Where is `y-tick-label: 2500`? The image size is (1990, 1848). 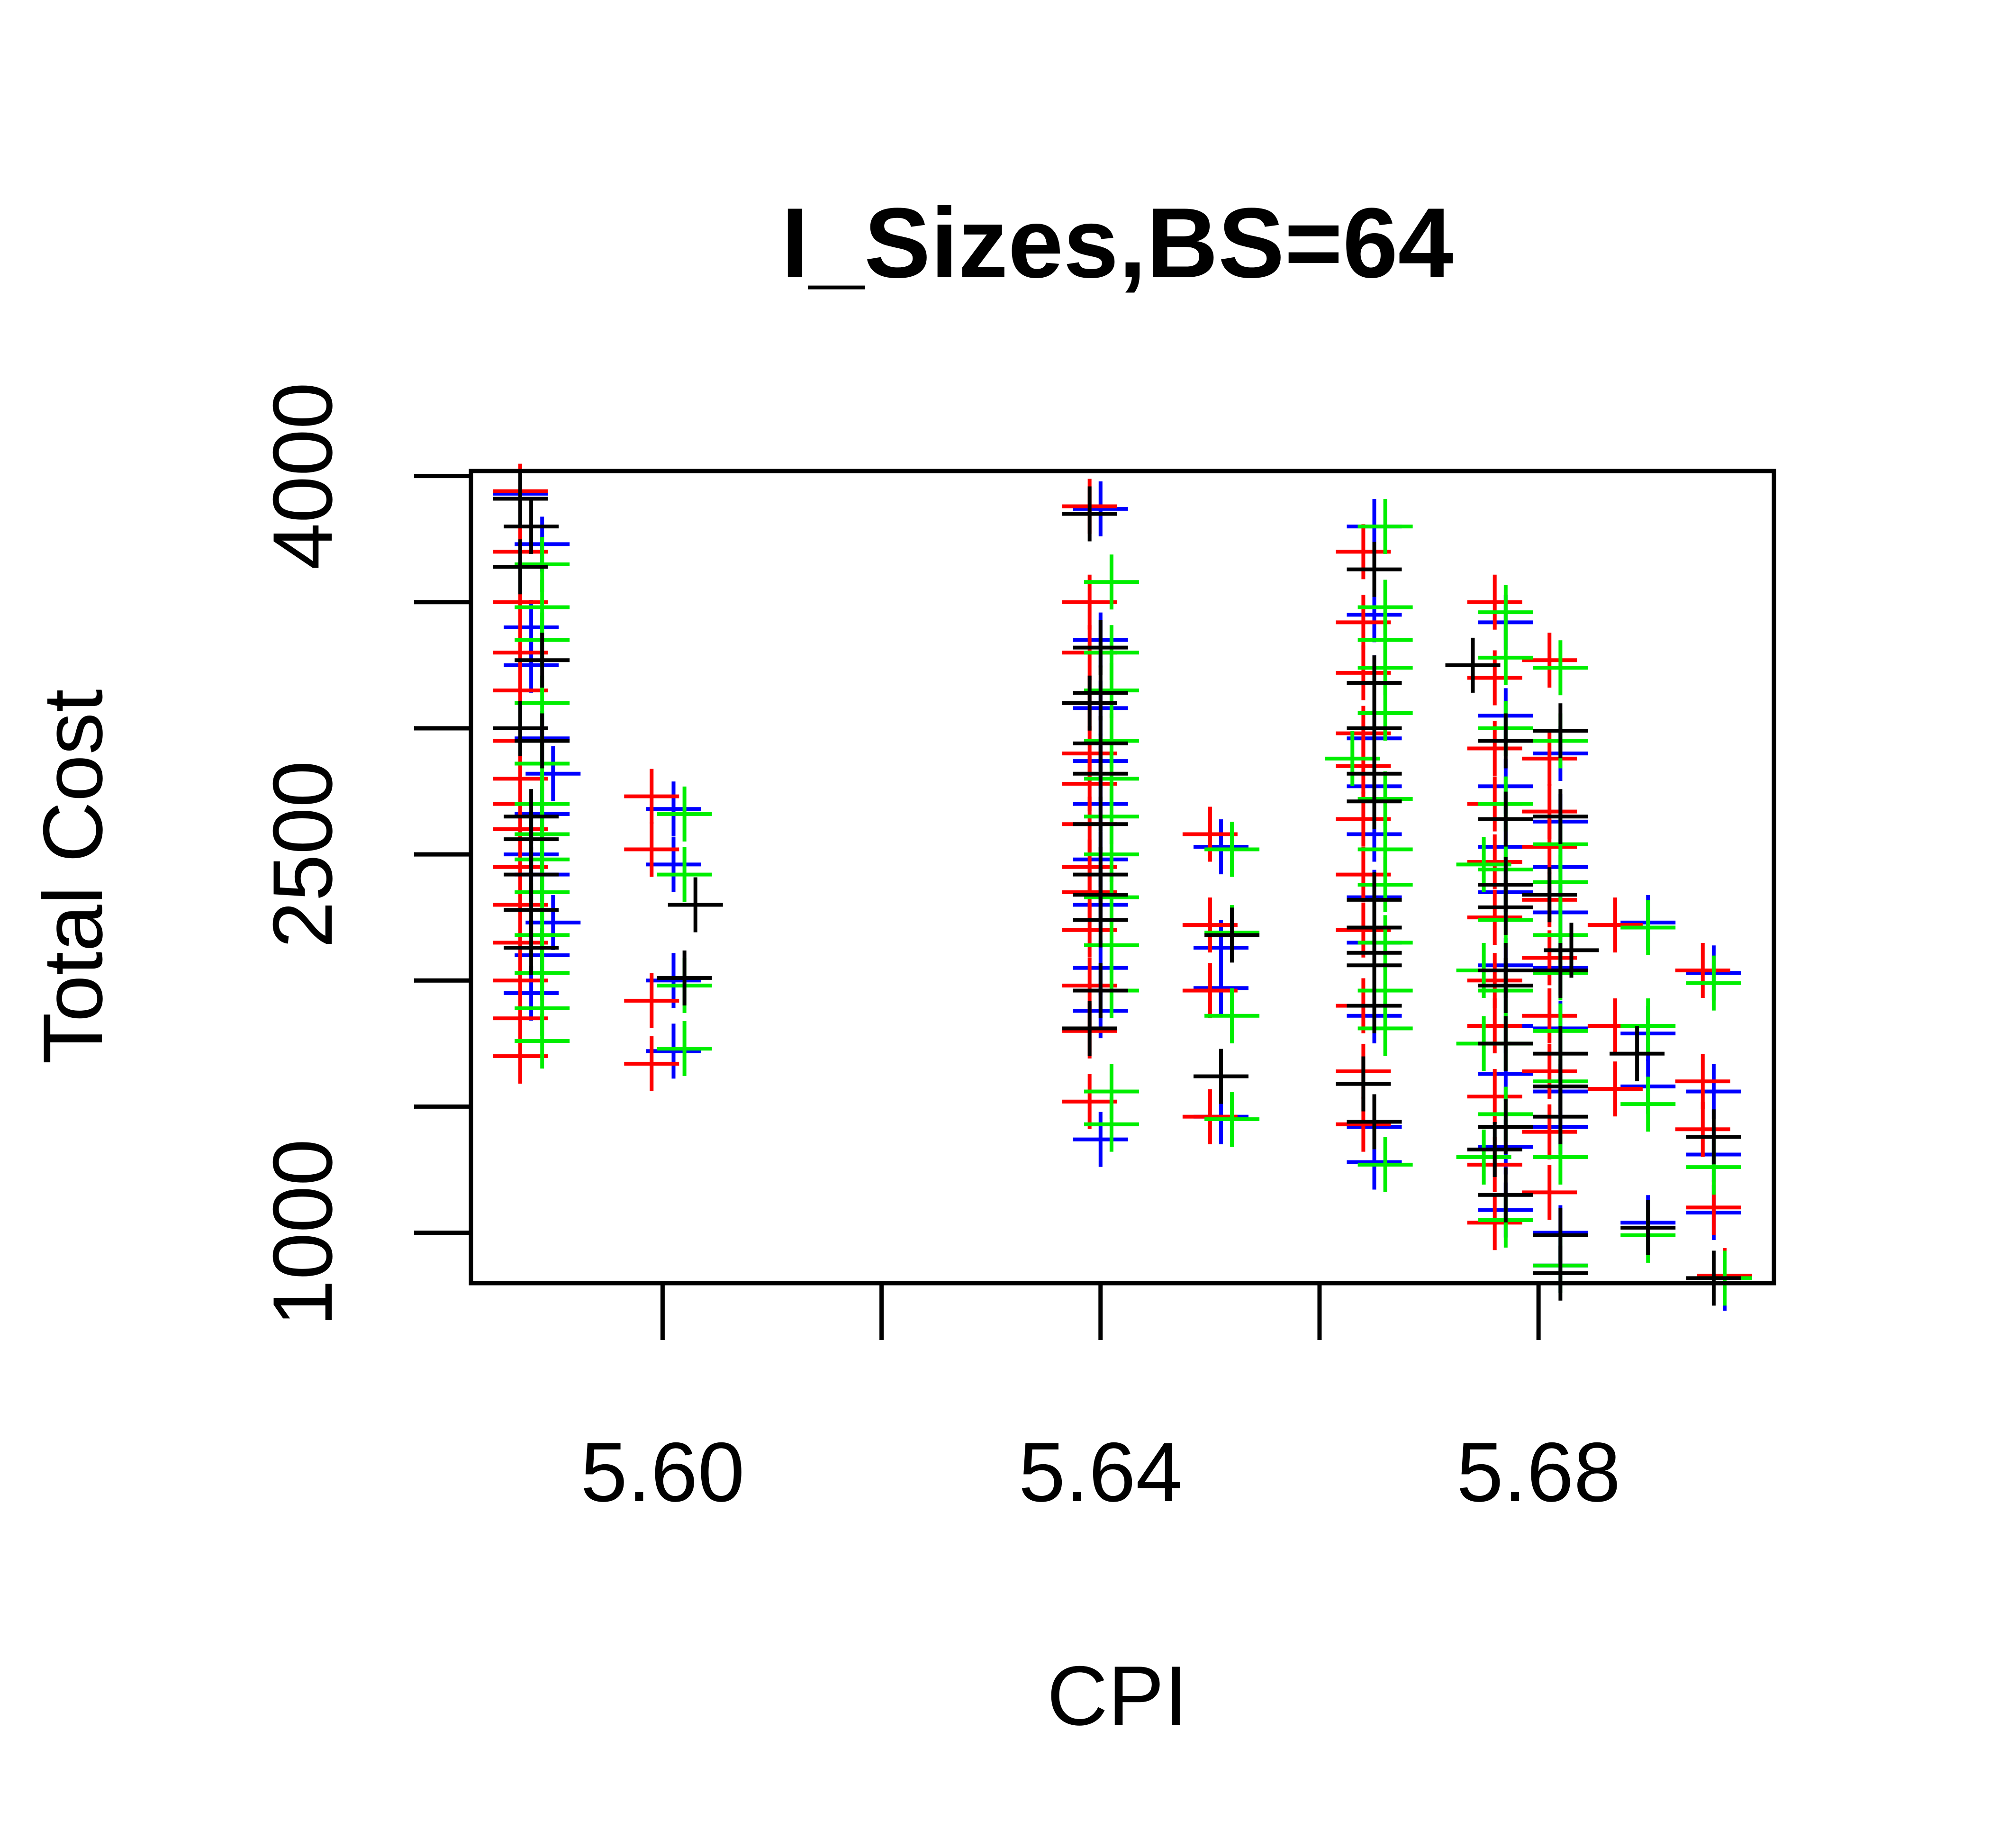
y-tick-label: 2500 is located at coordinates (302, 855).